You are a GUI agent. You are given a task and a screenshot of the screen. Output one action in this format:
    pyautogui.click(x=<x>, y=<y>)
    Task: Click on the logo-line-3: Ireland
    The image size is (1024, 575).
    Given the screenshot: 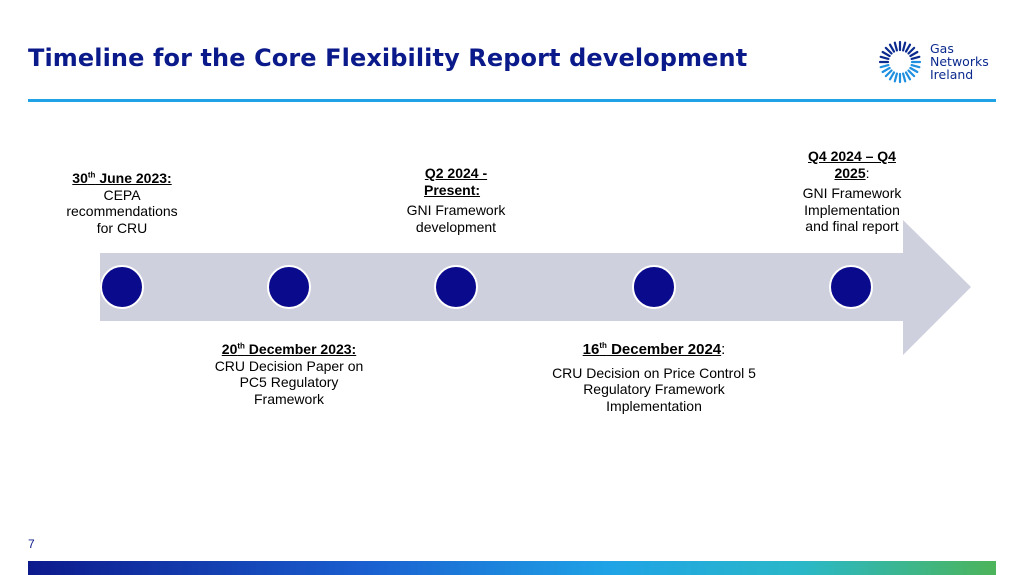 What is the action you would take?
    pyautogui.click(x=952, y=74)
    